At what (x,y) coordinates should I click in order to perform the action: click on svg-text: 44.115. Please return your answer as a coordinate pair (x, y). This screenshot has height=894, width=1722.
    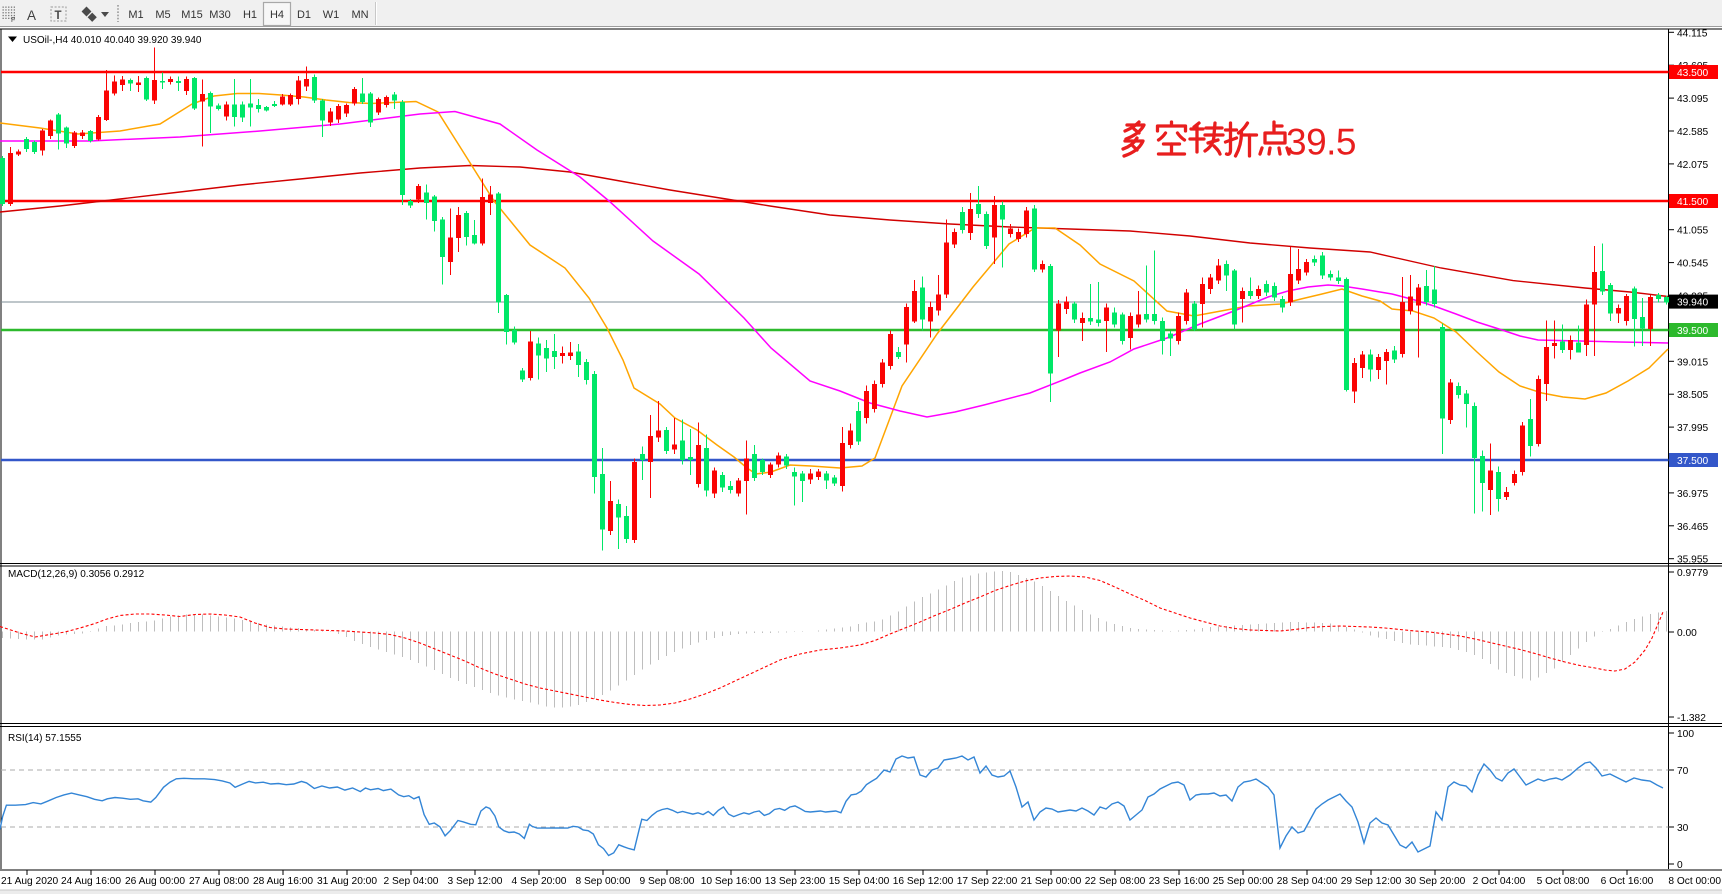
    Looking at the image, I should click on (1692, 33).